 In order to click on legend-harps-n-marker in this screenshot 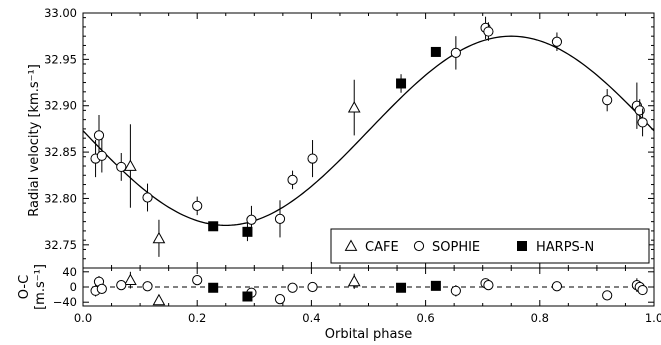, I will do `click(522, 246)`.